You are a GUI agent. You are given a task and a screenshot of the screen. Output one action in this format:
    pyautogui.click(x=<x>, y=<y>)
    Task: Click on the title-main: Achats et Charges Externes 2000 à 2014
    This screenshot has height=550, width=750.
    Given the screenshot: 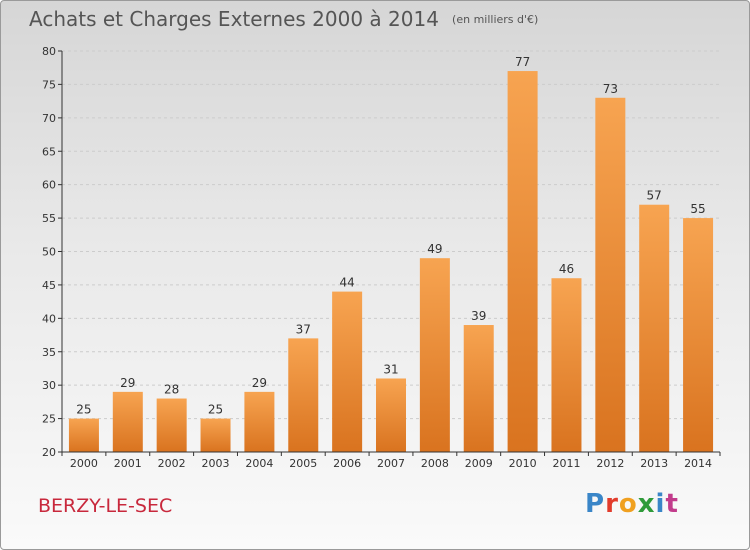 What is the action you would take?
    pyautogui.click(x=234, y=19)
    